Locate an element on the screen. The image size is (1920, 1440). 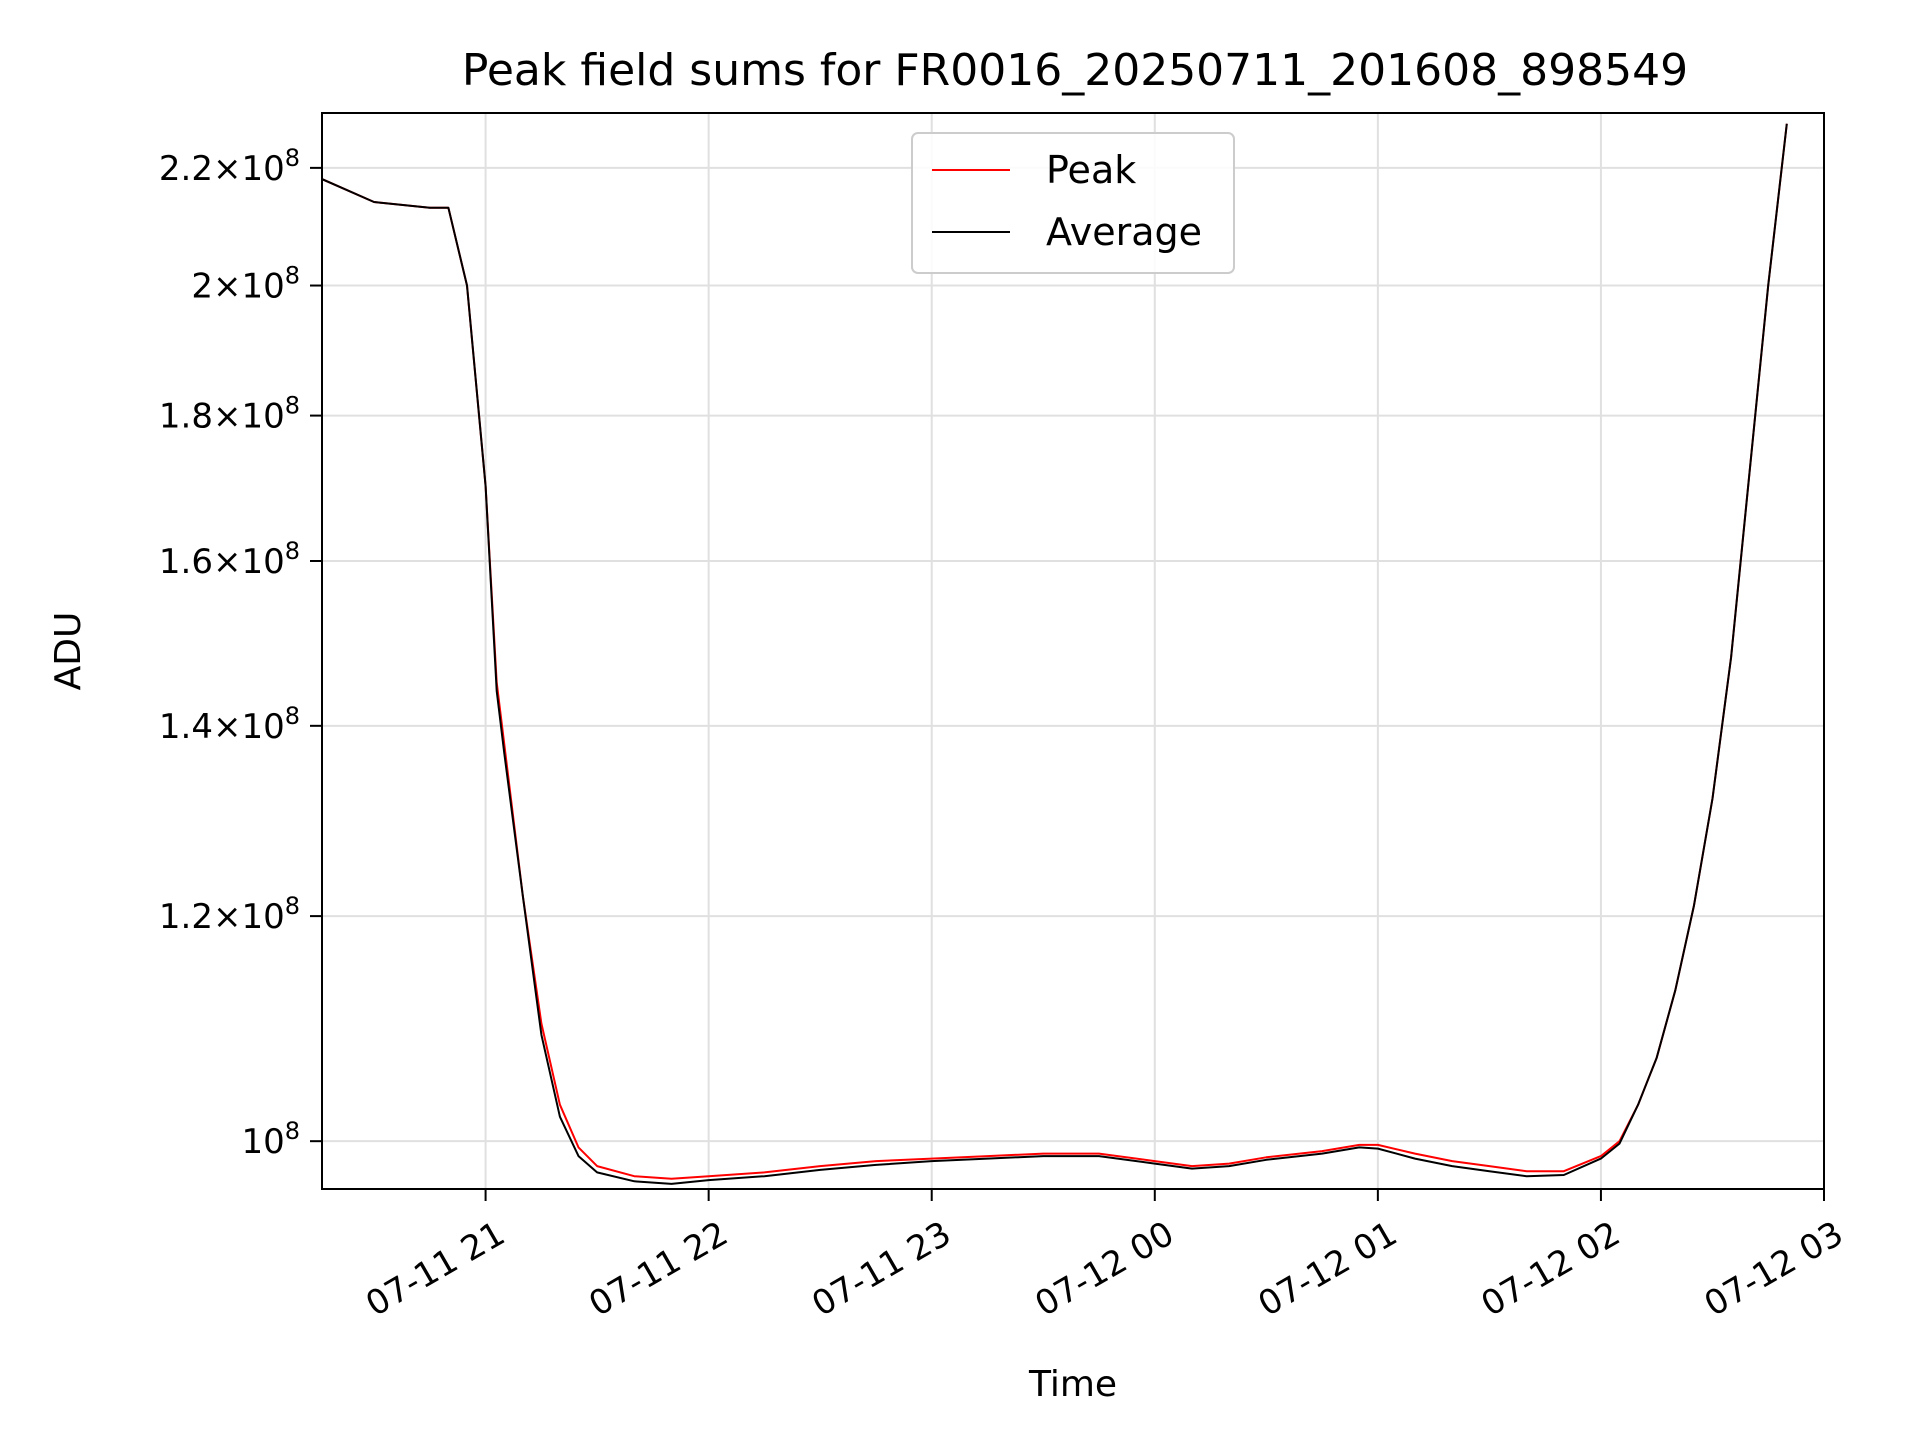
legend-box is located at coordinates (1073, 203).